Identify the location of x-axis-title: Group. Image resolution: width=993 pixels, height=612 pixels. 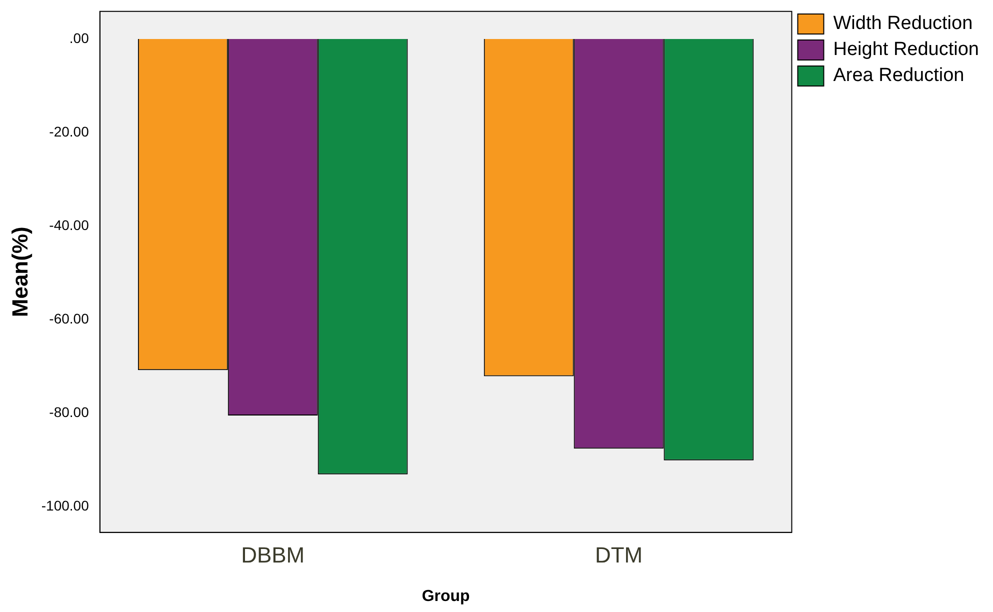
(446, 596).